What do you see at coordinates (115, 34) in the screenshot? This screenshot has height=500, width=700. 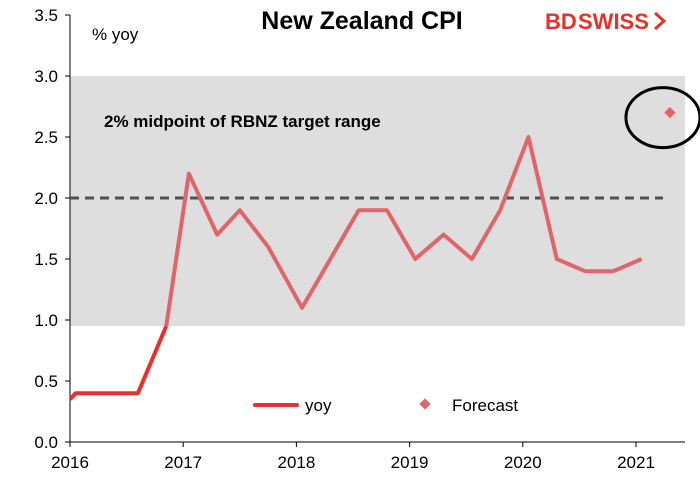 I see `y-axis-unit-label: % yoy` at bounding box center [115, 34].